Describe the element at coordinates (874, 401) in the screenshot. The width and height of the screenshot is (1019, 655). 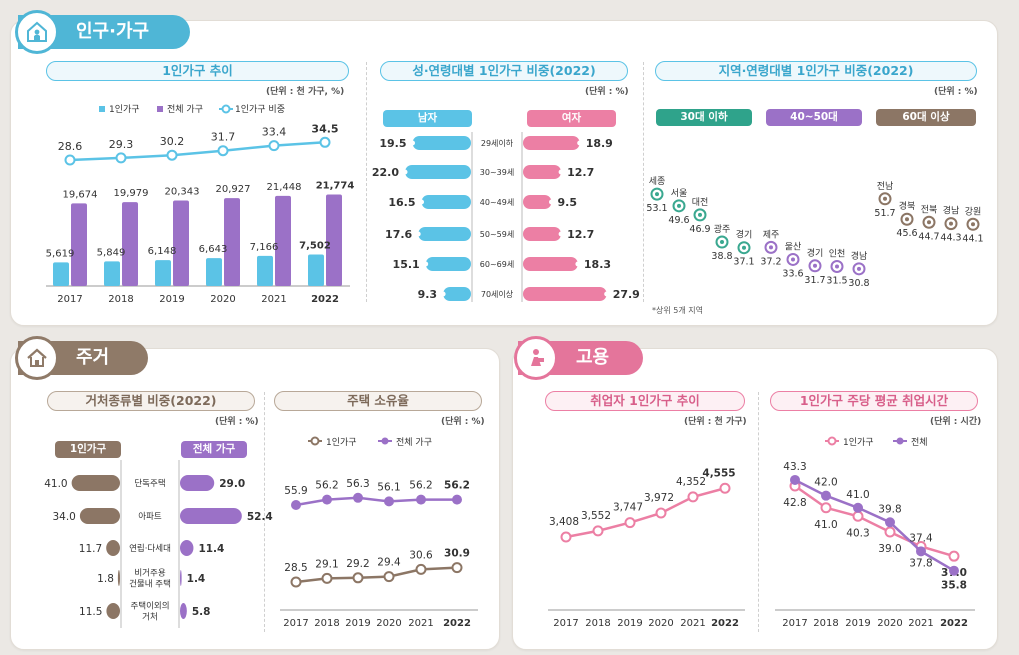
I see `chart7-title: 1인가구 주당 평균 취업시간` at that location.